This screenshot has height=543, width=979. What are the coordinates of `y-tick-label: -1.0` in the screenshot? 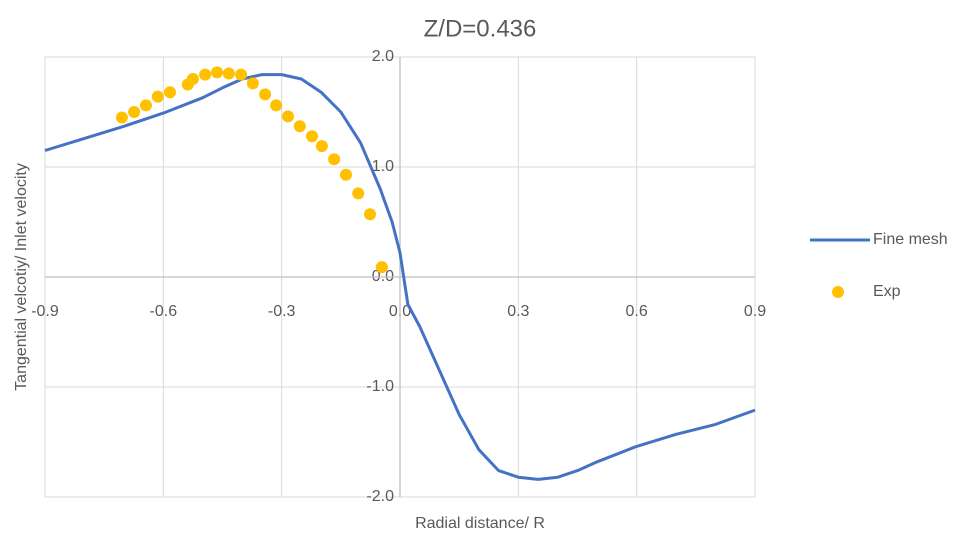 It's located at (380, 386).